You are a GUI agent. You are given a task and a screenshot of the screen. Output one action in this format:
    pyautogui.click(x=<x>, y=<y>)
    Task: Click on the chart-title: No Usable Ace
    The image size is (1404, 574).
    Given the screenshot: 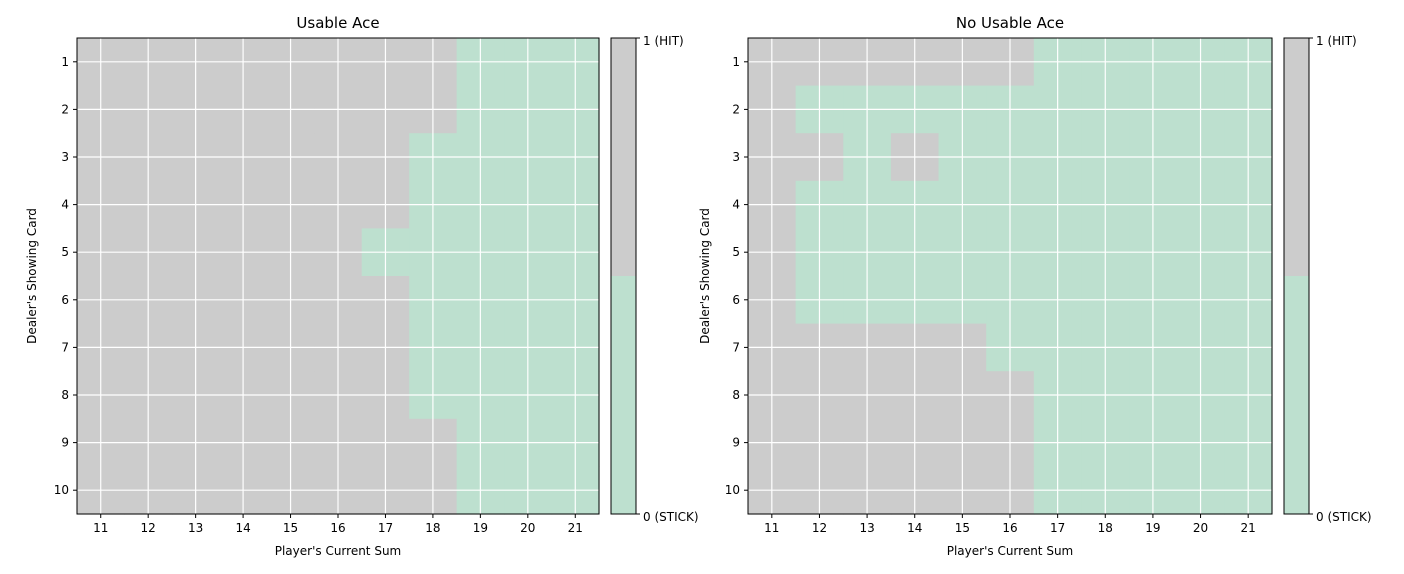 What is the action you would take?
    pyautogui.click(x=1010, y=23)
    